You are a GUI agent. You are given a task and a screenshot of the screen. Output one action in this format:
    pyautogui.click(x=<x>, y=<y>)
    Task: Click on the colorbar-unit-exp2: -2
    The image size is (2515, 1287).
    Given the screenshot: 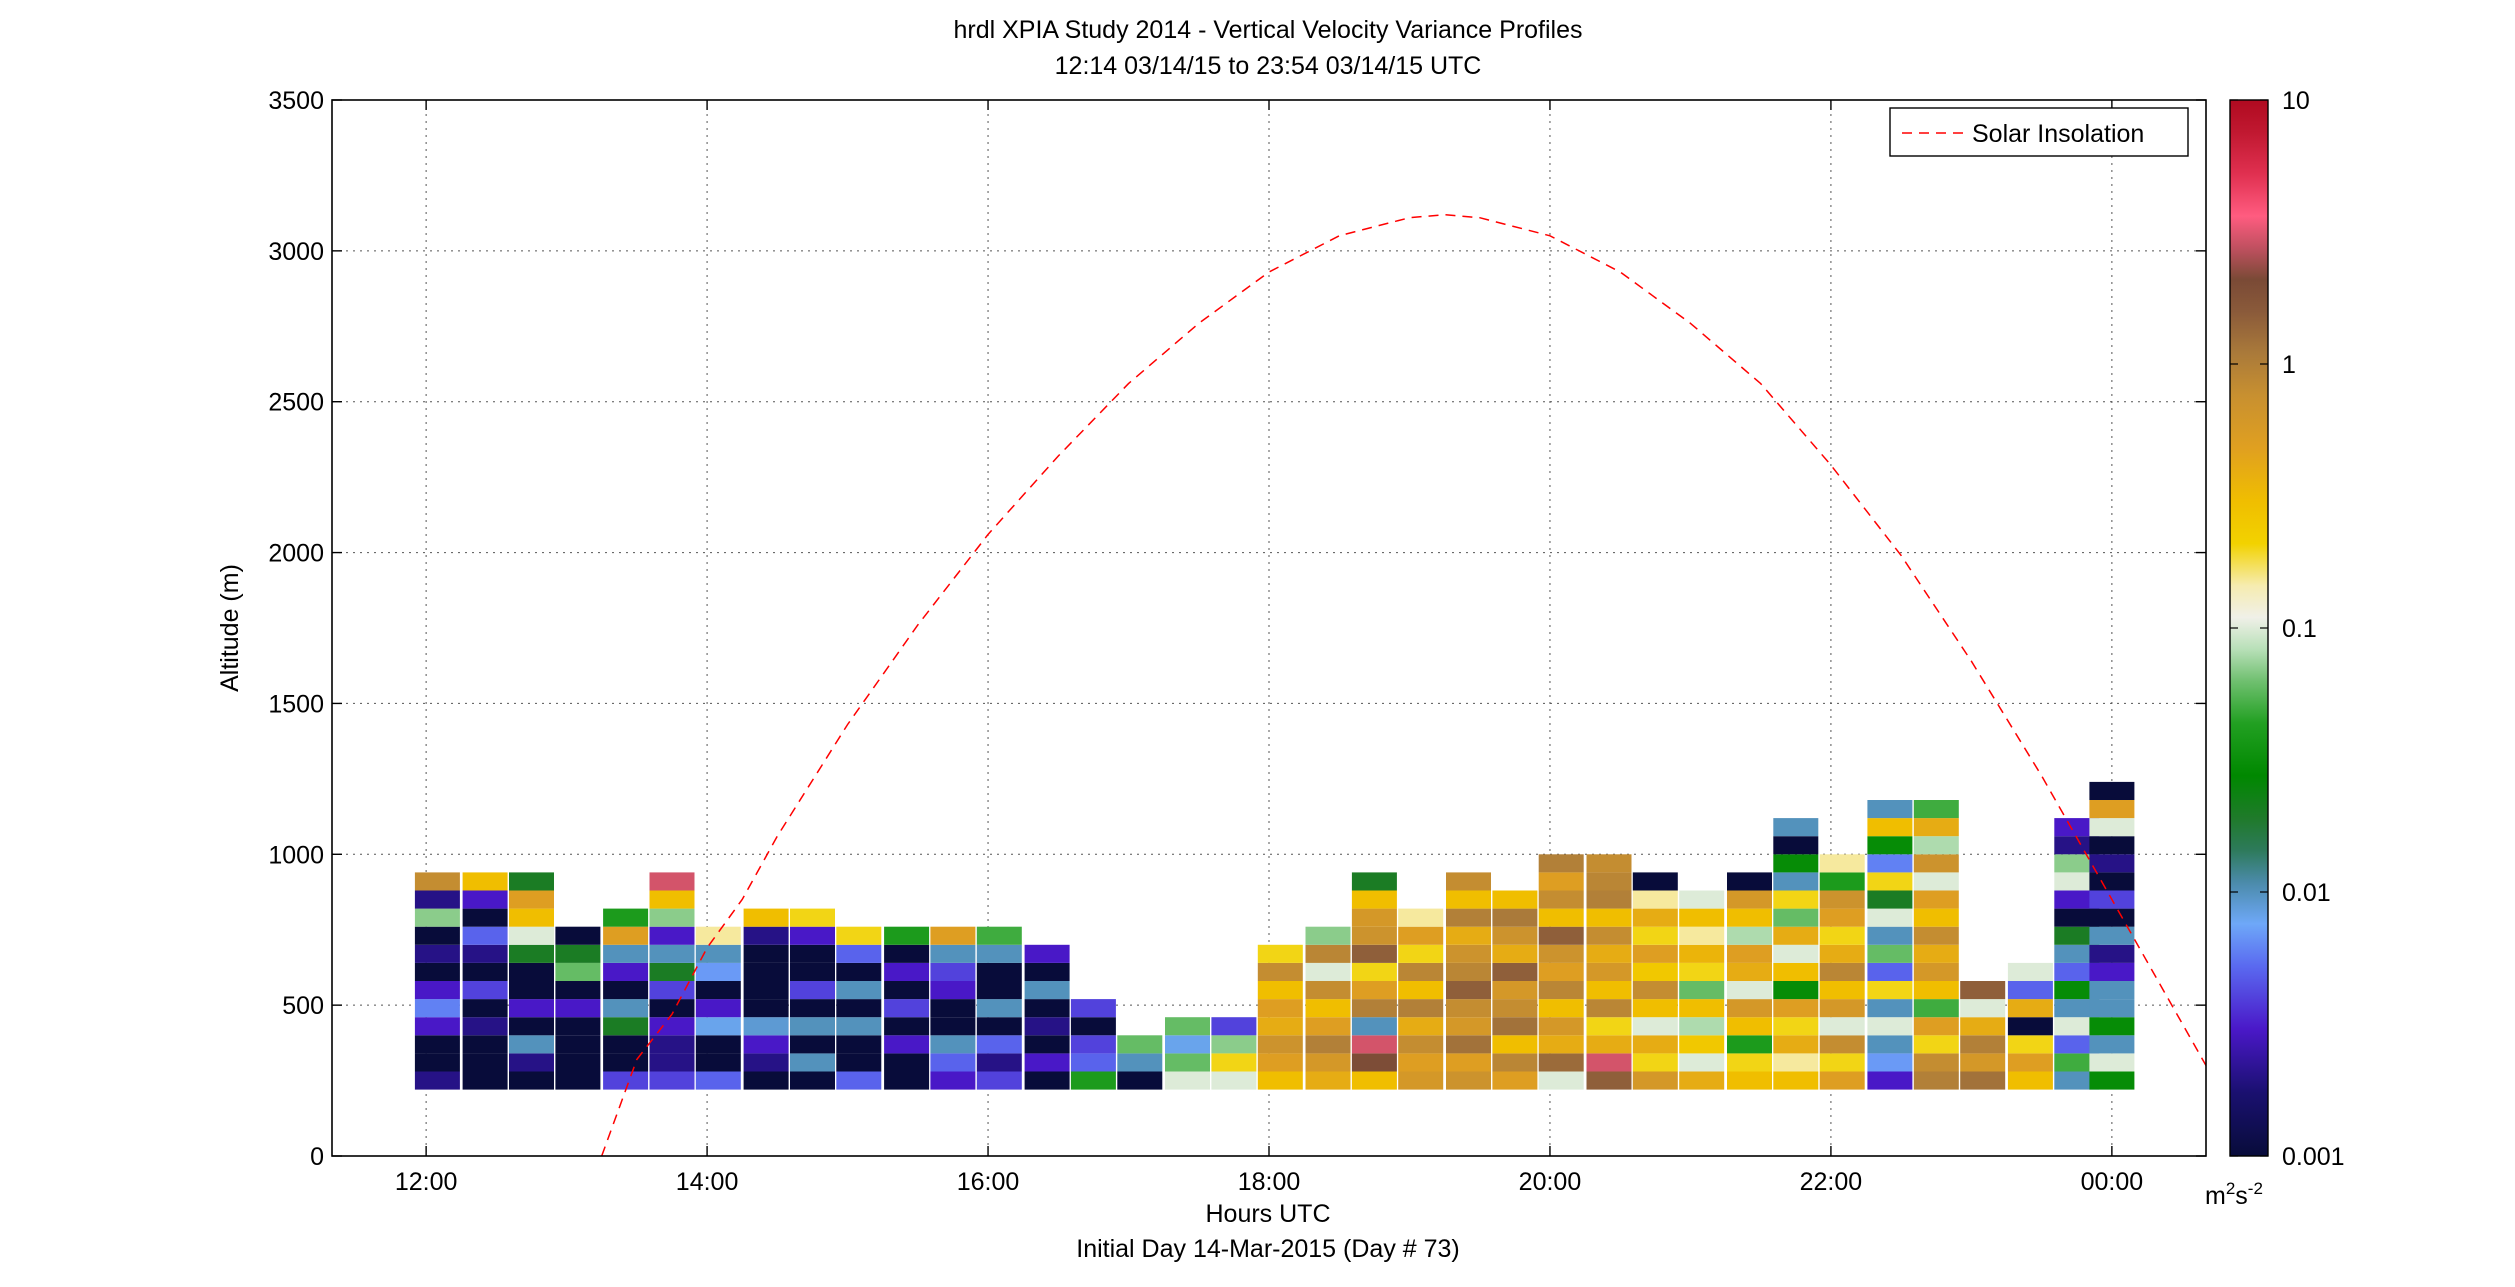 What is the action you would take?
    pyautogui.click(x=2255, y=1188)
    